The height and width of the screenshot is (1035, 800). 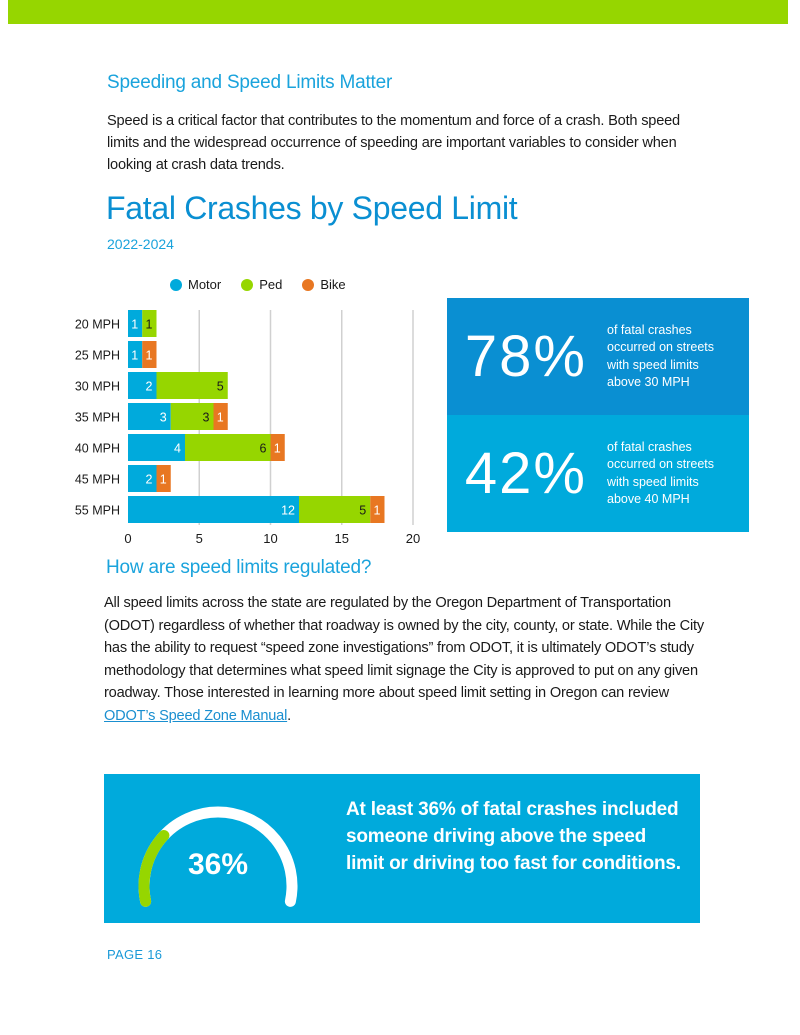 I want to click on y-category-label: 35 MPH, so click(x=97, y=418).